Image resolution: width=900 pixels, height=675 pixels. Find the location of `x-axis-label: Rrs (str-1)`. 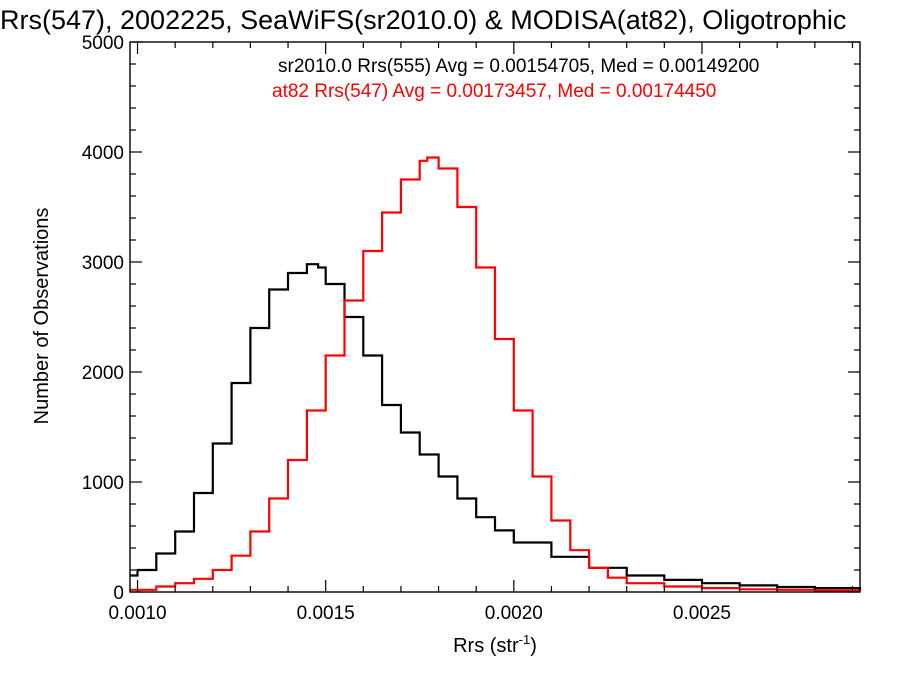

x-axis-label: Rrs (str-1) is located at coordinates (495, 644).